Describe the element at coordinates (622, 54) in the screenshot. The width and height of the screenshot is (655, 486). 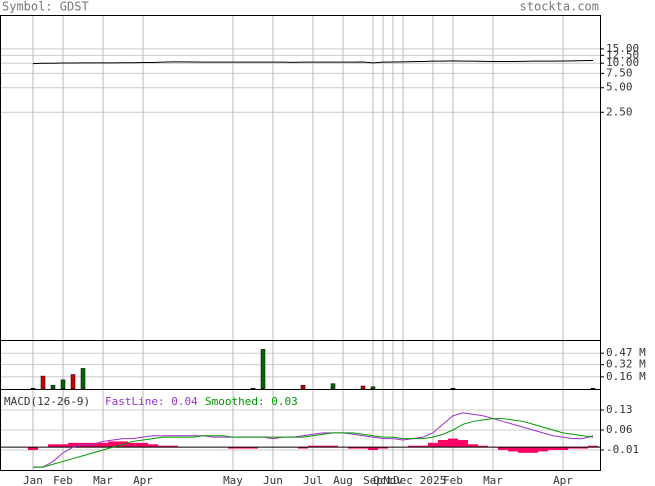
I see `y-tick-label: 12.50` at that location.